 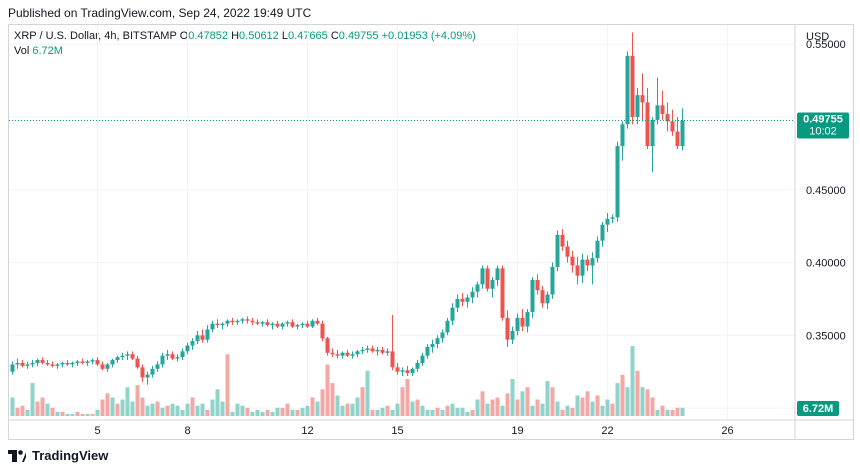 I want to click on time-tick-label: 5, so click(x=97, y=431).